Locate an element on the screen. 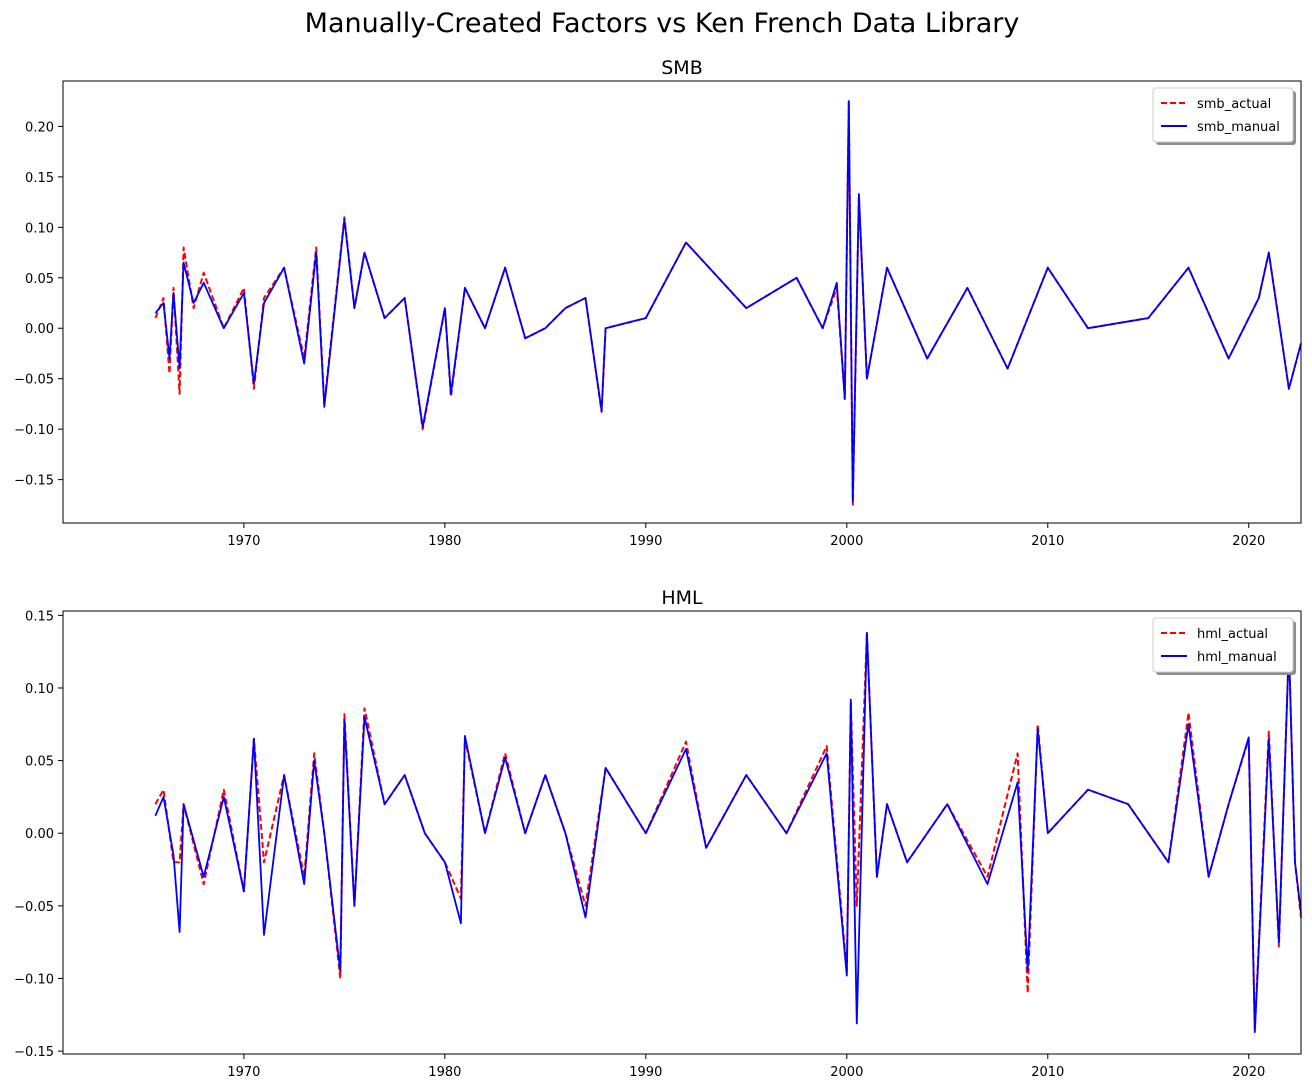 The height and width of the screenshot is (1091, 1312). smb-x-tick-label: 2020 is located at coordinates (1248, 541).